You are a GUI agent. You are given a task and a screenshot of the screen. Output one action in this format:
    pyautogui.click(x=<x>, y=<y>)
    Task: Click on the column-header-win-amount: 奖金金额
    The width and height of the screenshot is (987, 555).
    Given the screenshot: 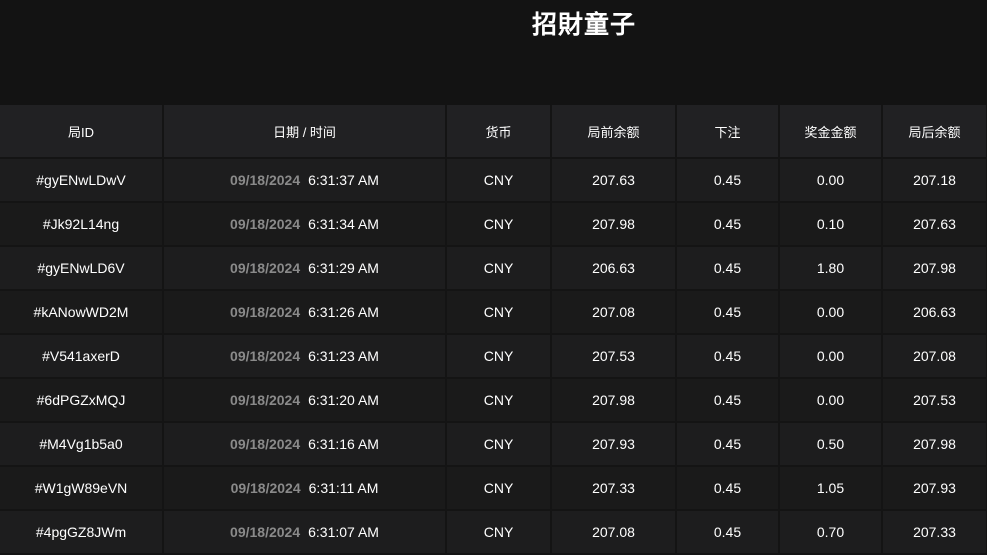 What is the action you would take?
    pyautogui.click(x=831, y=132)
    